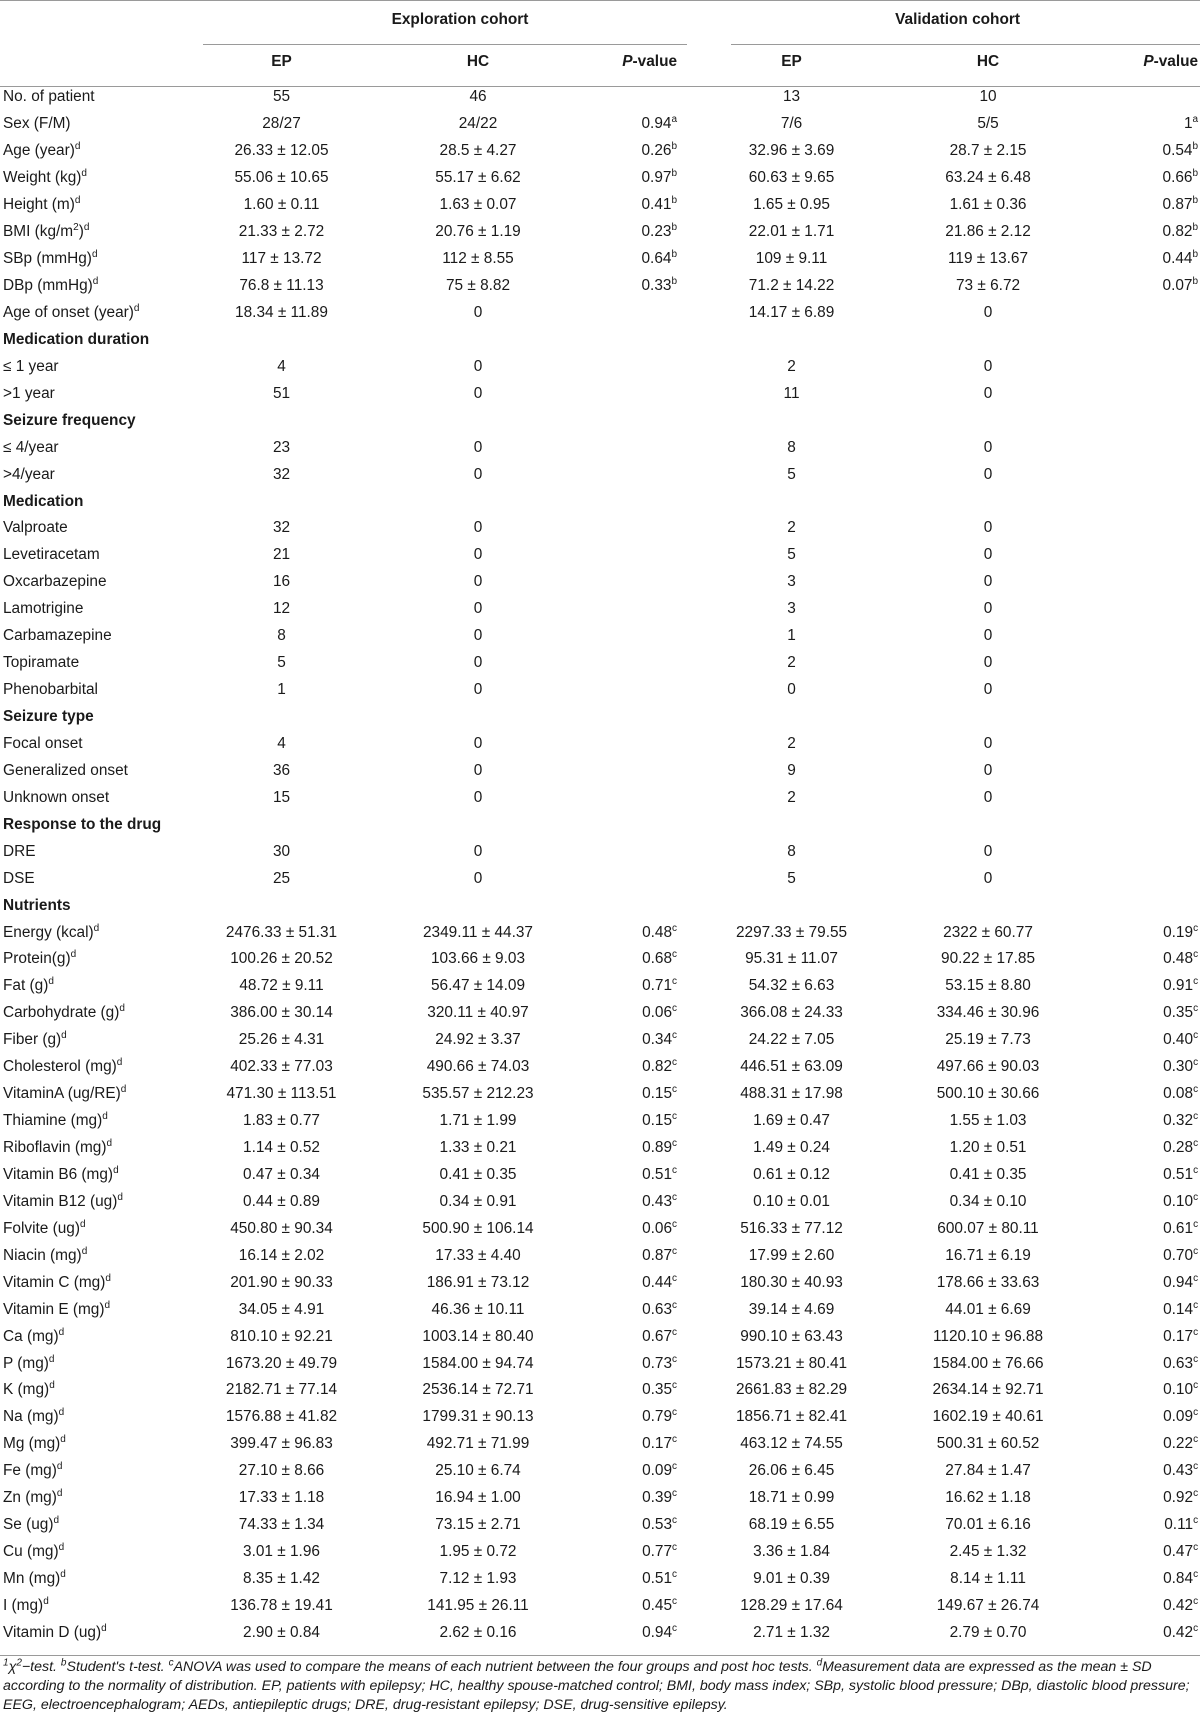 The height and width of the screenshot is (1733, 1200). I want to click on ep-value: 34.05 ± 4.91, so click(281, 1309).